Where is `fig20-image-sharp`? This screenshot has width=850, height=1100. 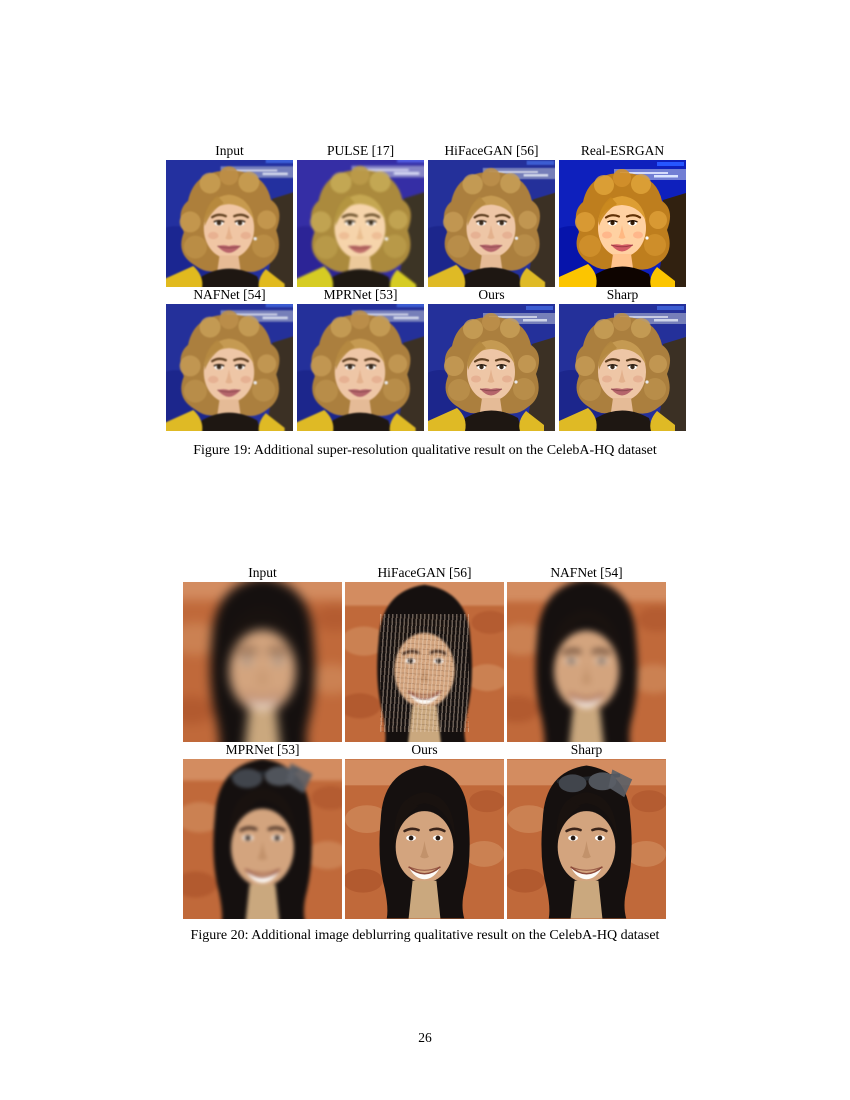
fig20-image-sharp is located at coordinates (586, 839).